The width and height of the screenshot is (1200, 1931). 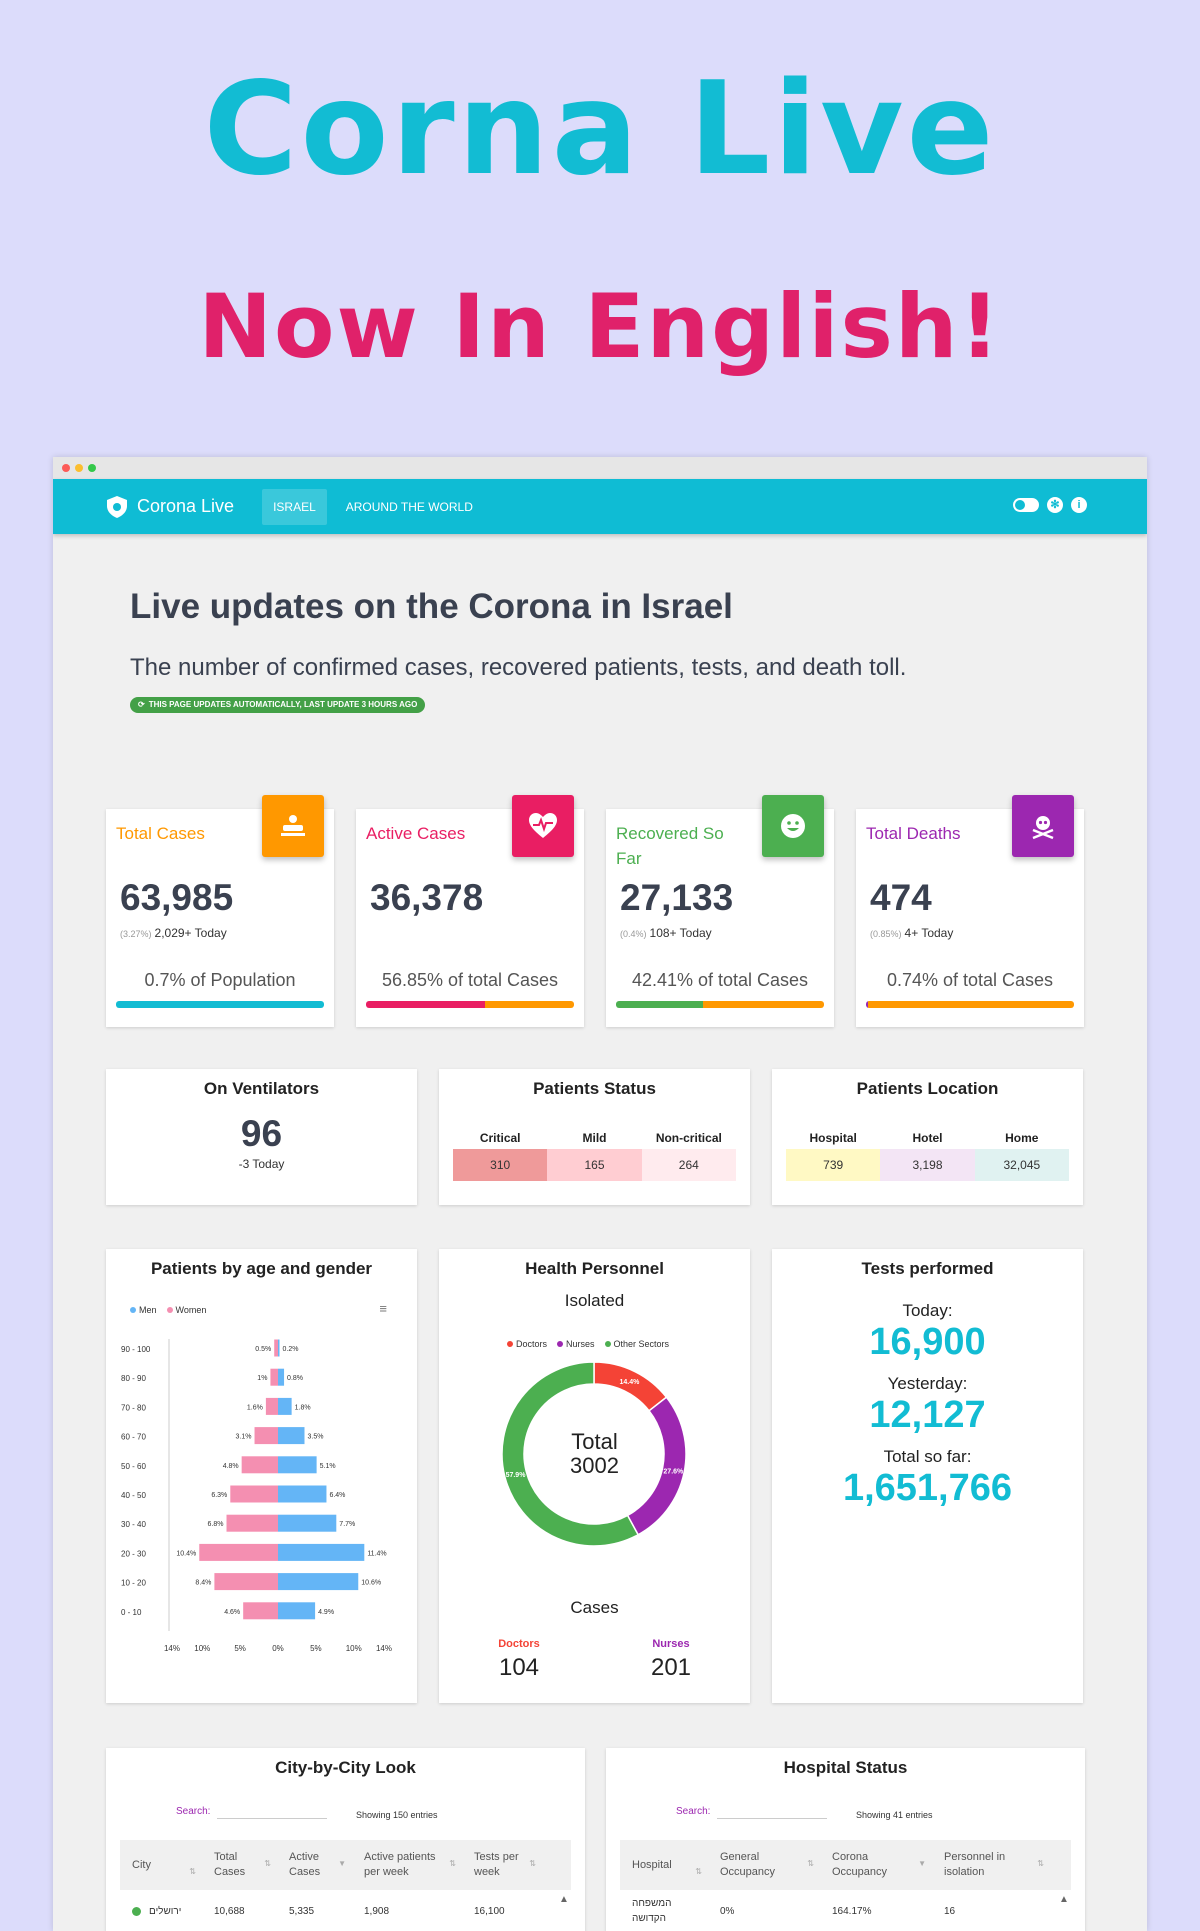 What do you see at coordinates (594, 1268) in the screenshot?
I see `card-title: Health Personnel` at bounding box center [594, 1268].